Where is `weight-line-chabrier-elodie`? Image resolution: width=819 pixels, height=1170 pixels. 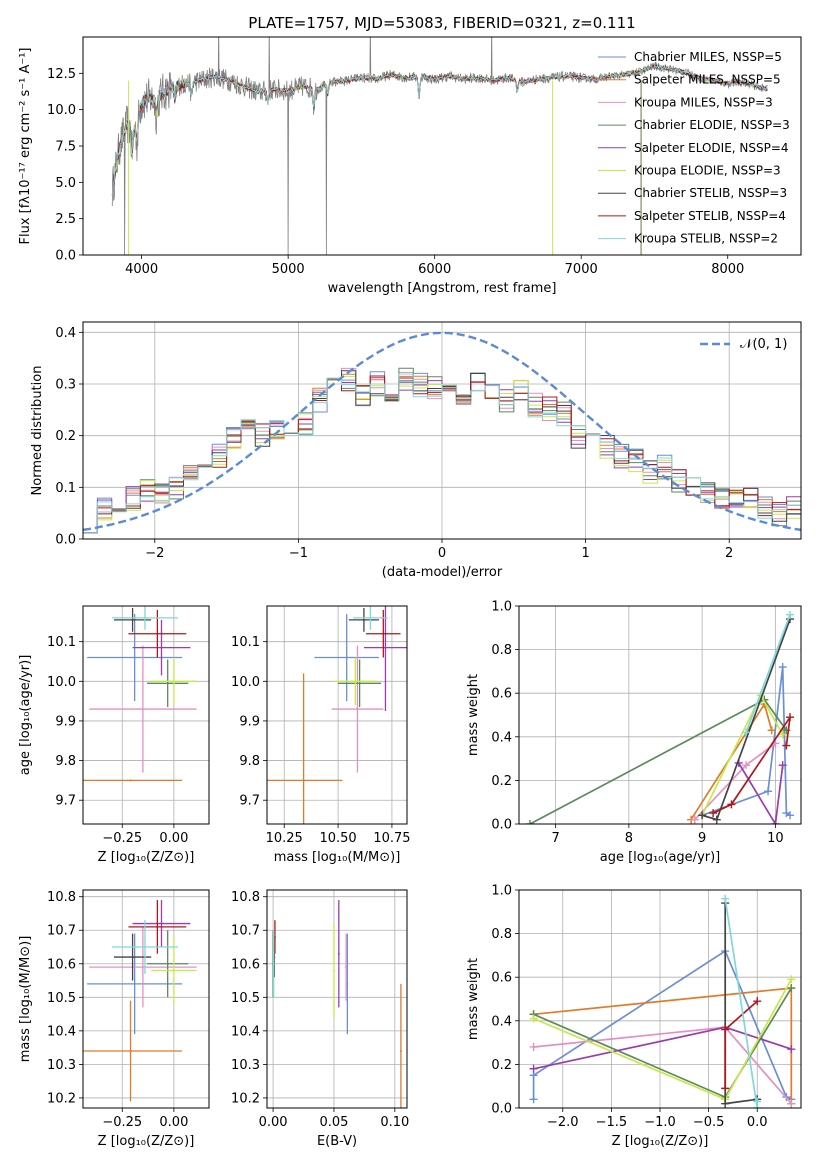
weight-line-chabrier-elodie is located at coordinates (658, 761).